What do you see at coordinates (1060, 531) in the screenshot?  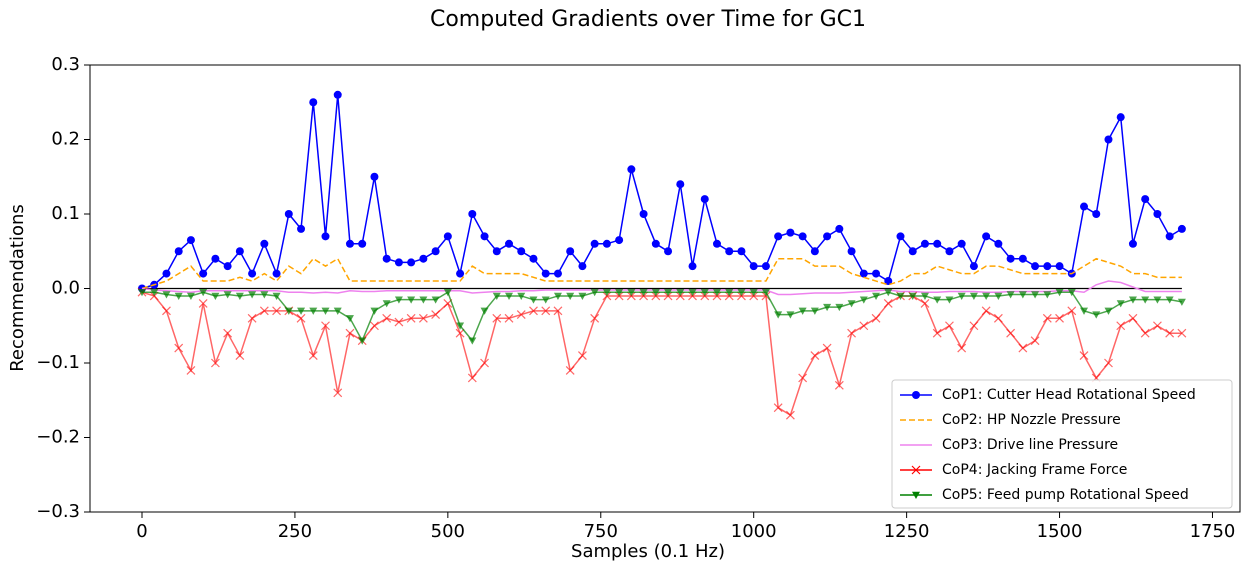 I see `x-tick-label: 1500` at bounding box center [1060, 531].